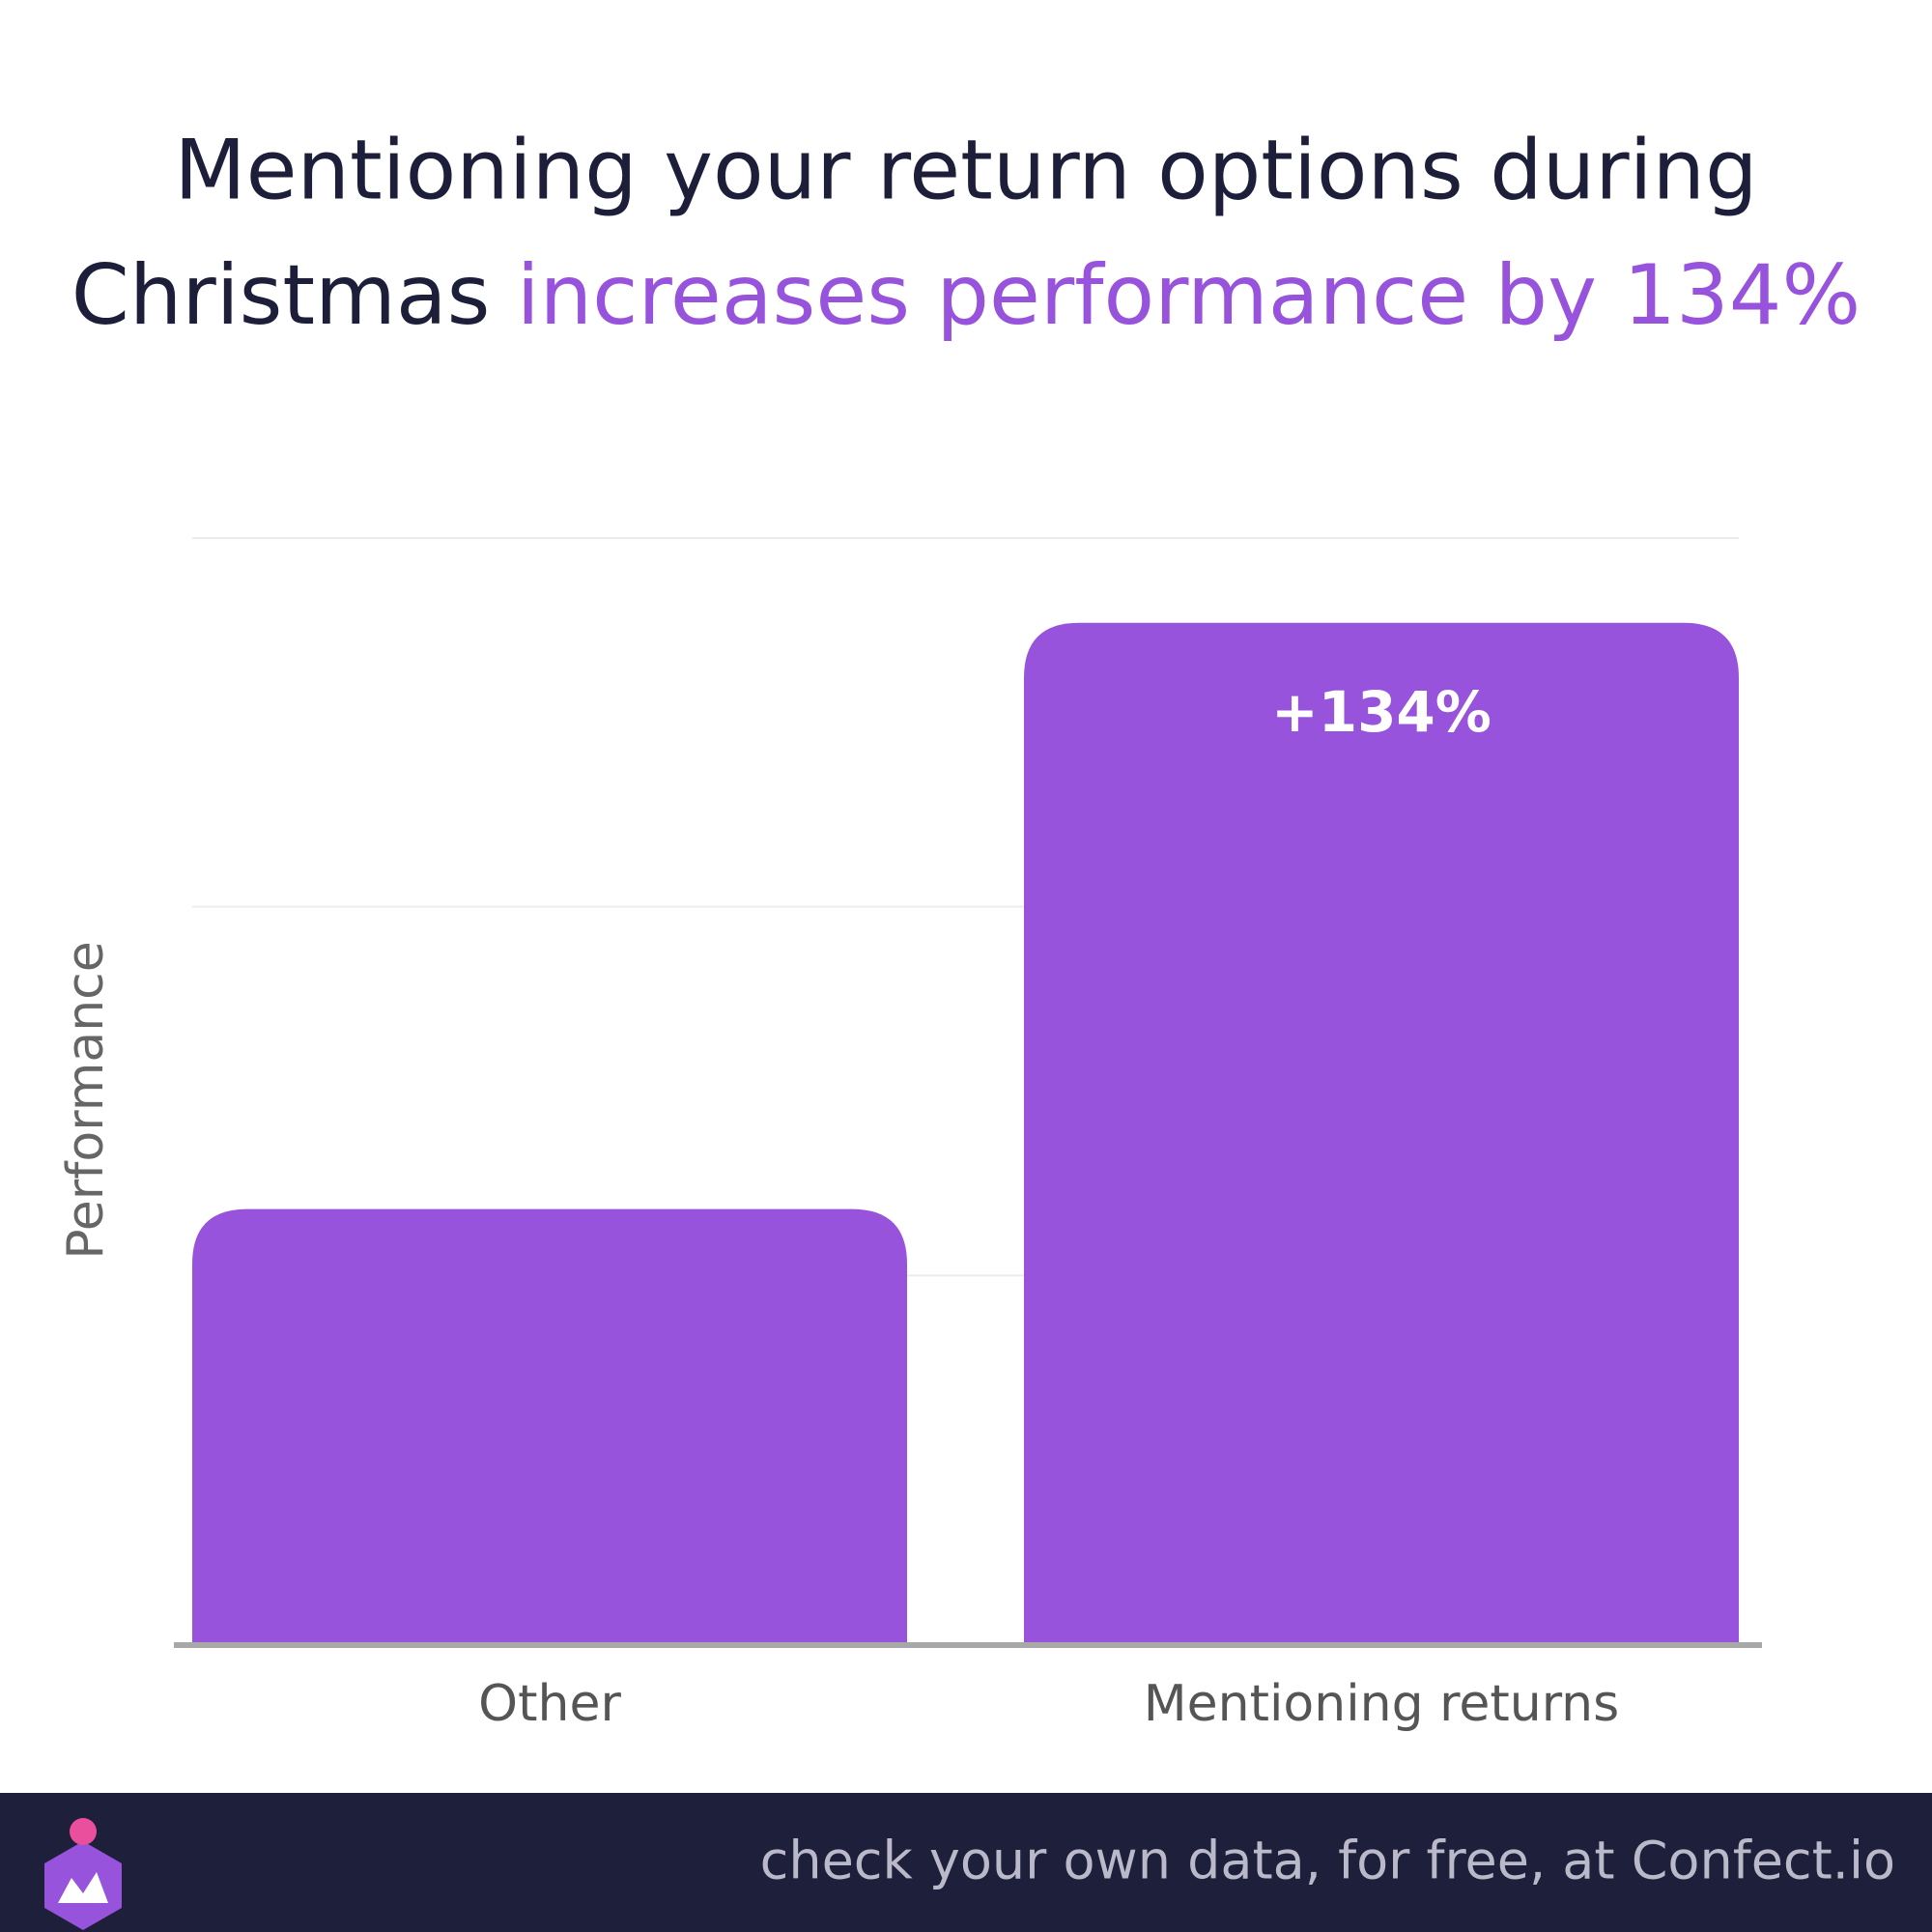 Image resolution: width=1932 pixels, height=1932 pixels. I want to click on x-tick-label: Mentioning returns, so click(1381, 1704).